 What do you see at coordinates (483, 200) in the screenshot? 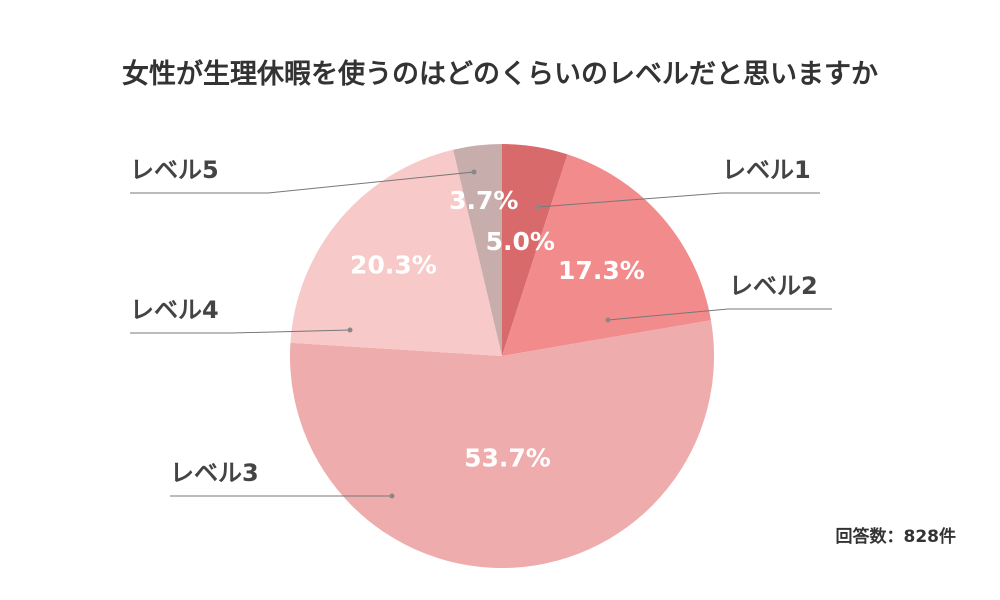
I see `value-label-5: 3.7%` at bounding box center [483, 200].